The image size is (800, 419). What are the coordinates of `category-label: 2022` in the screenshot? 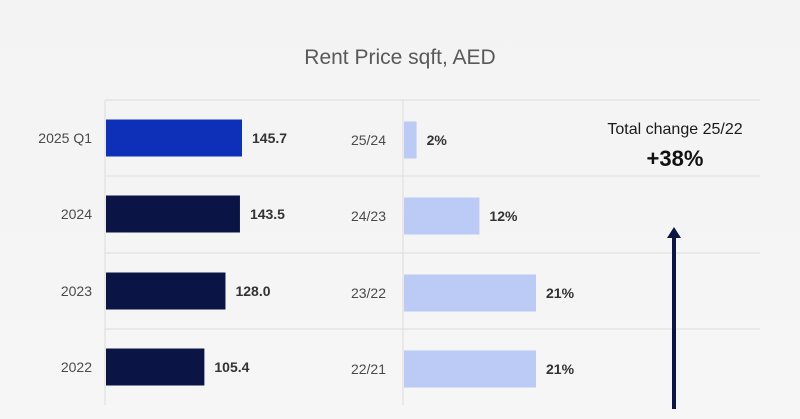 It's located at (76, 367).